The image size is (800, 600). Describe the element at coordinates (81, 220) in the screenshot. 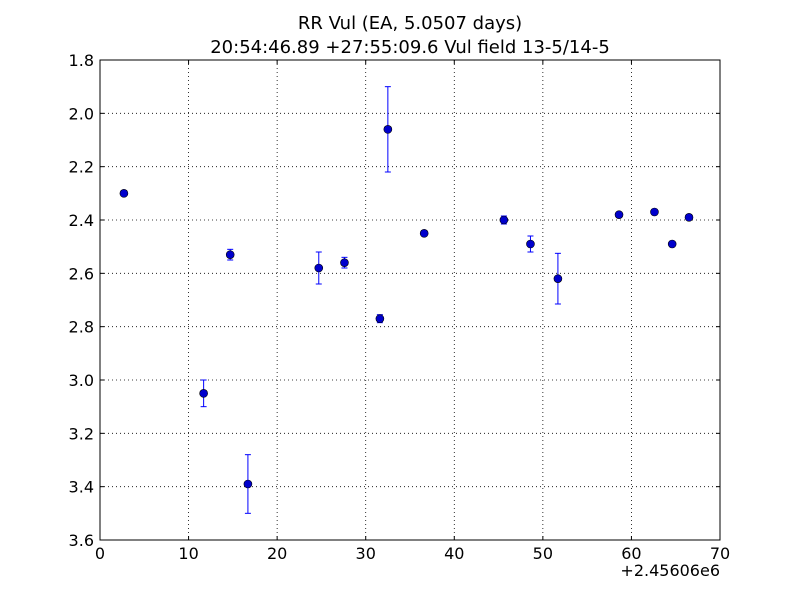

I see `y-tick-label: 2.4` at that location.